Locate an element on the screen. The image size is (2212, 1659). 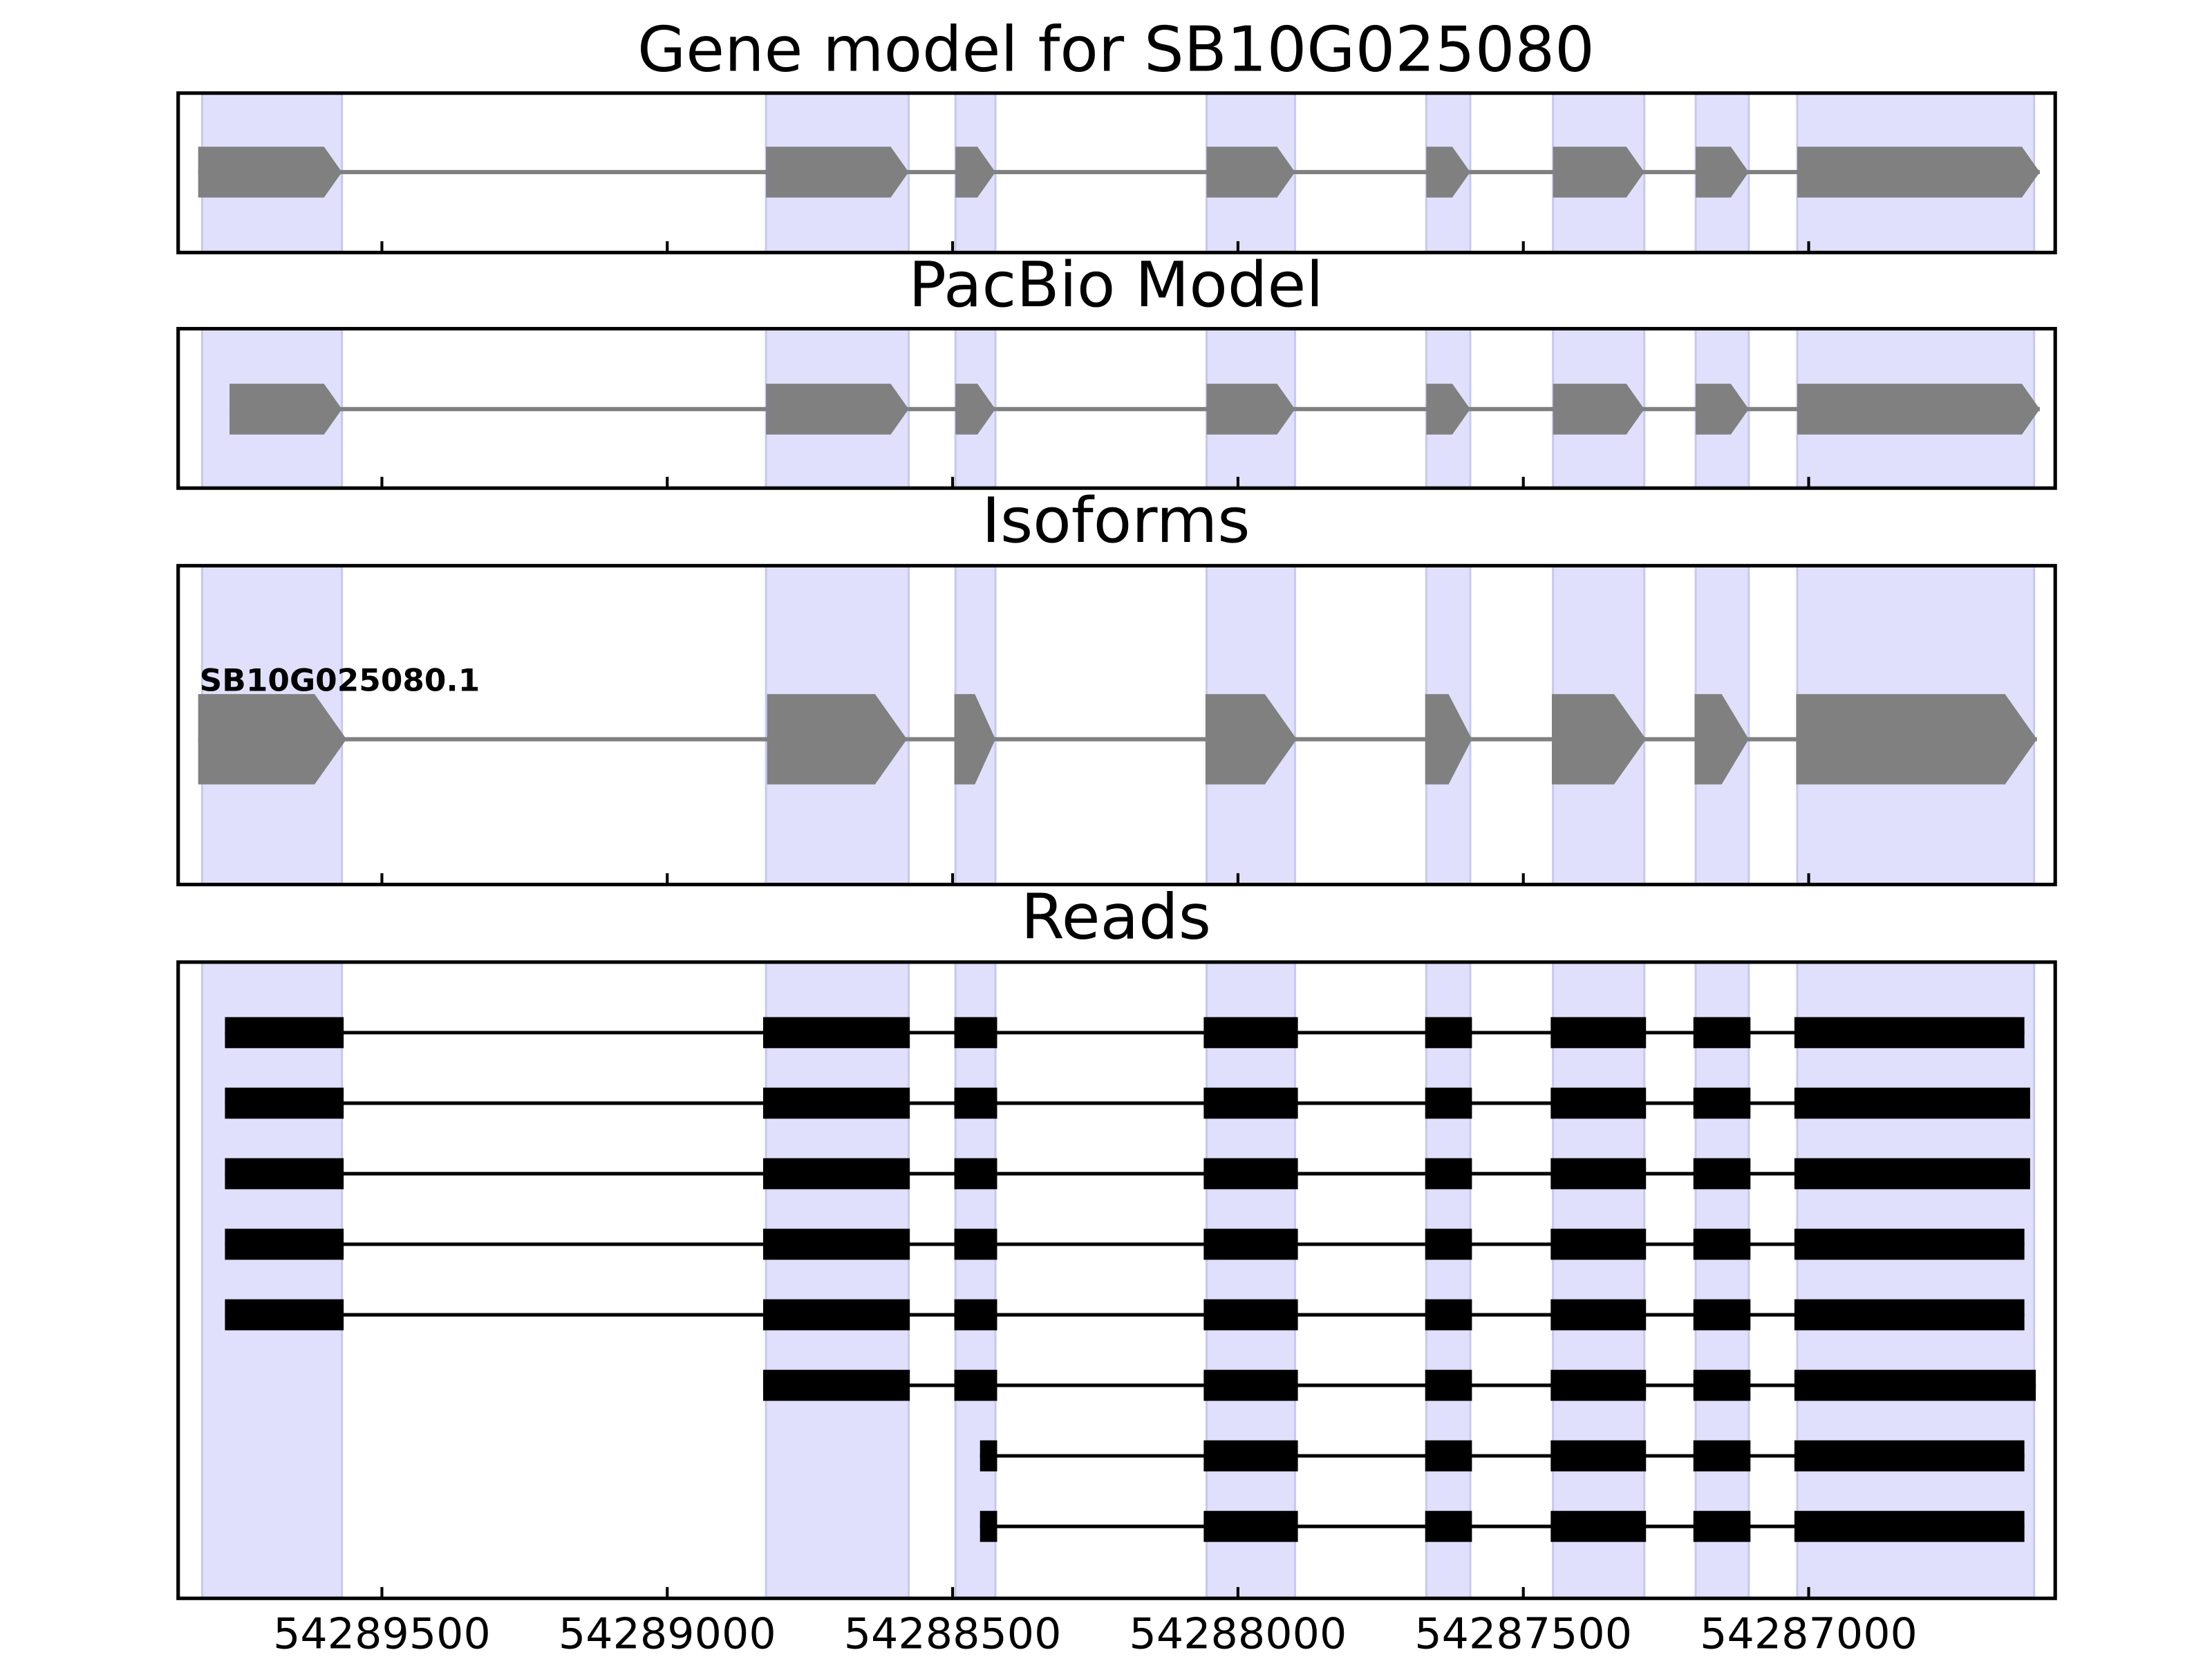
x-tick-label: 54289000 is located at coordinates (667, 1634).